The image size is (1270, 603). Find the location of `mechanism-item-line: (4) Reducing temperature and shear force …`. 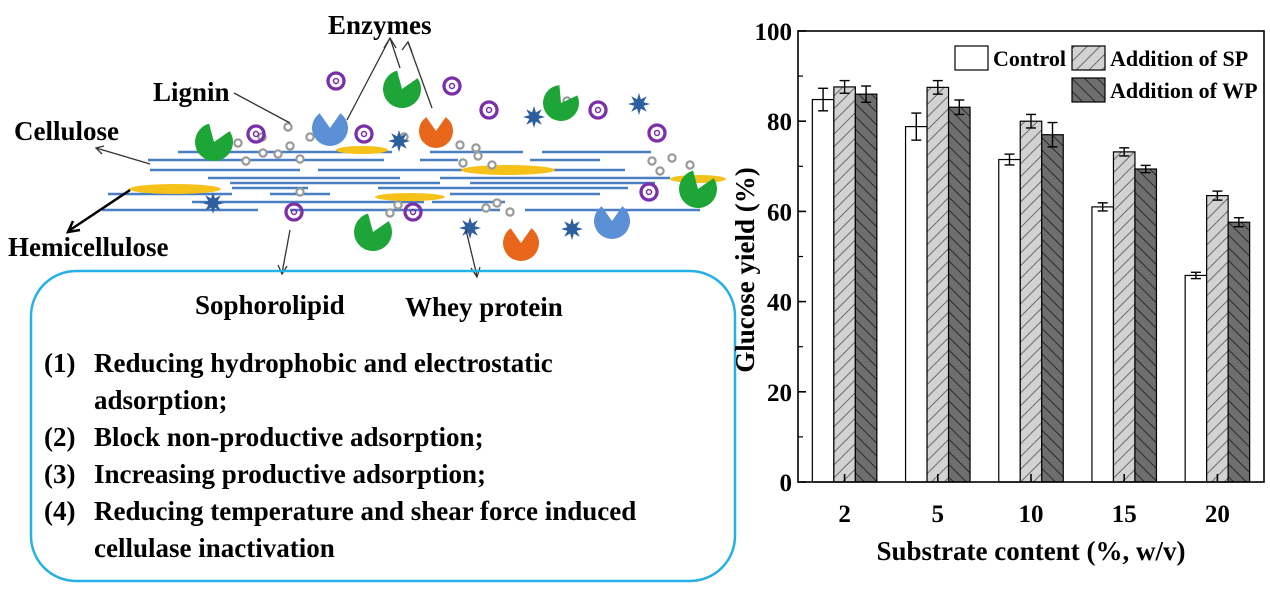

mechanism-item-line: (4) Reducing temperature and shear force … is located at coordinates (389, 511).